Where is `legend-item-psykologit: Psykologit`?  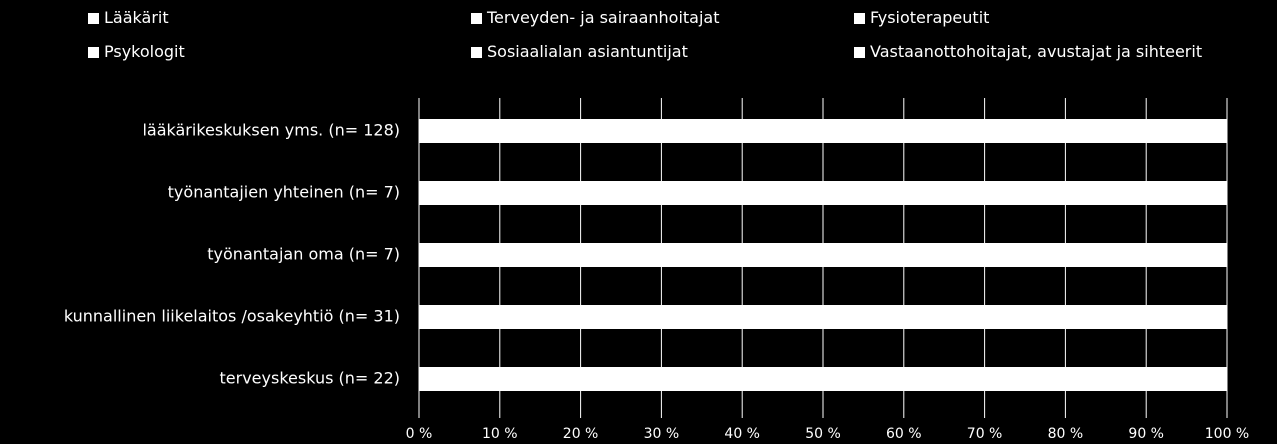 legend-item-psykologit: Psykologit is located at coordinates (279, 52).